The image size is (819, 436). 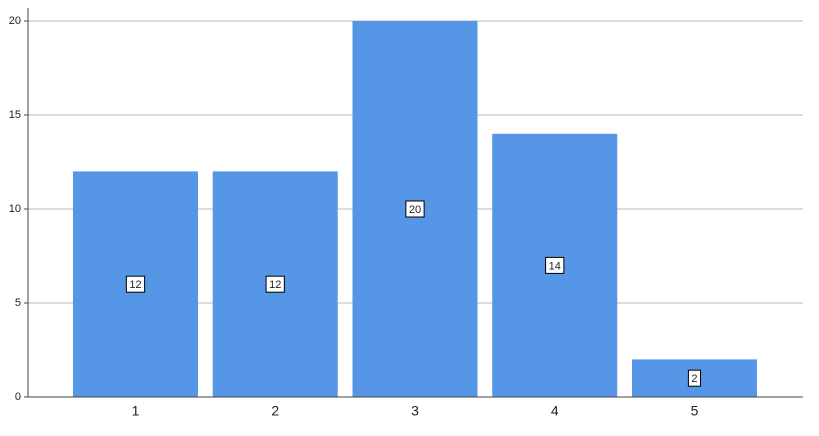 I want to click on y-tick-label: 5, so click(x=18, y=303).